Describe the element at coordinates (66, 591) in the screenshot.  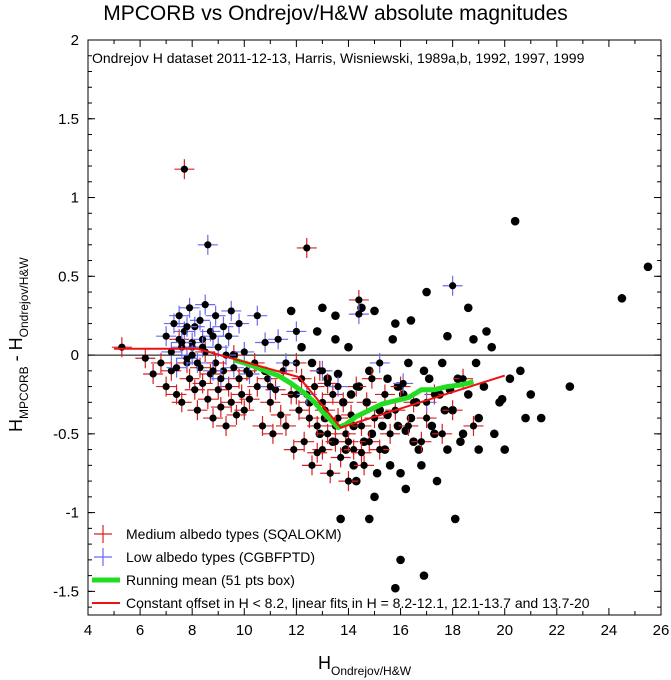
I see `y-tick-label: -1.5` at that location.